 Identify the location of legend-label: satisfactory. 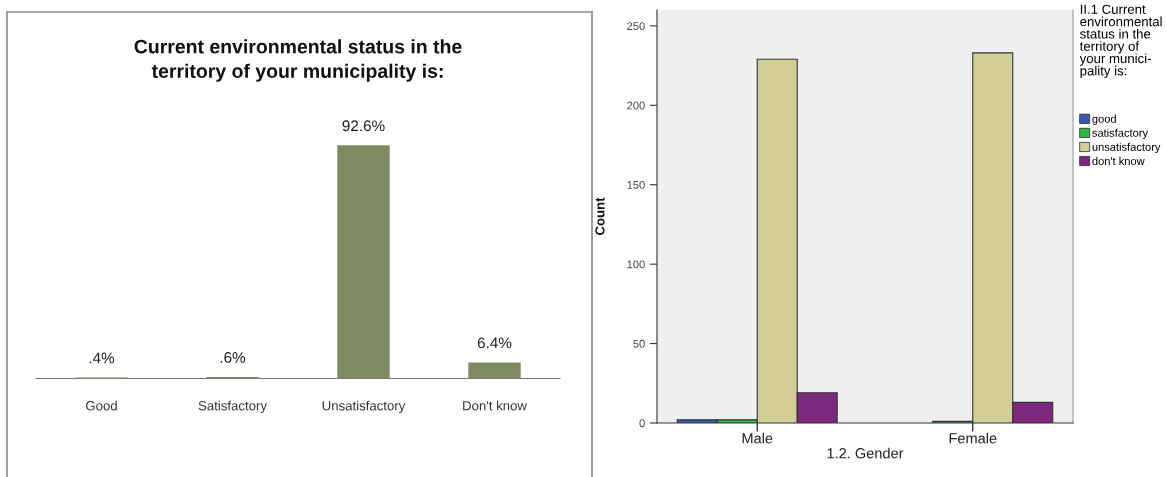
(1120, 134).